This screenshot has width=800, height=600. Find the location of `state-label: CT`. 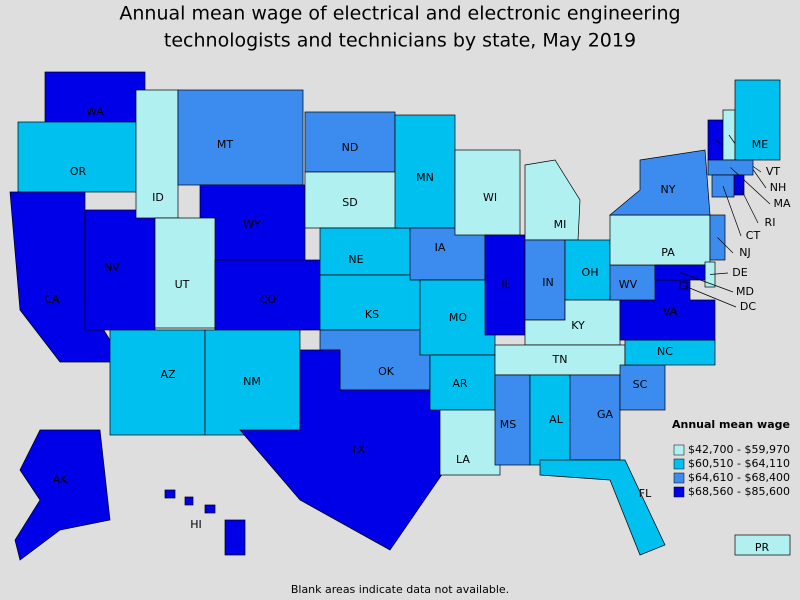

state-label: CT is located at coordinates (753, 235).